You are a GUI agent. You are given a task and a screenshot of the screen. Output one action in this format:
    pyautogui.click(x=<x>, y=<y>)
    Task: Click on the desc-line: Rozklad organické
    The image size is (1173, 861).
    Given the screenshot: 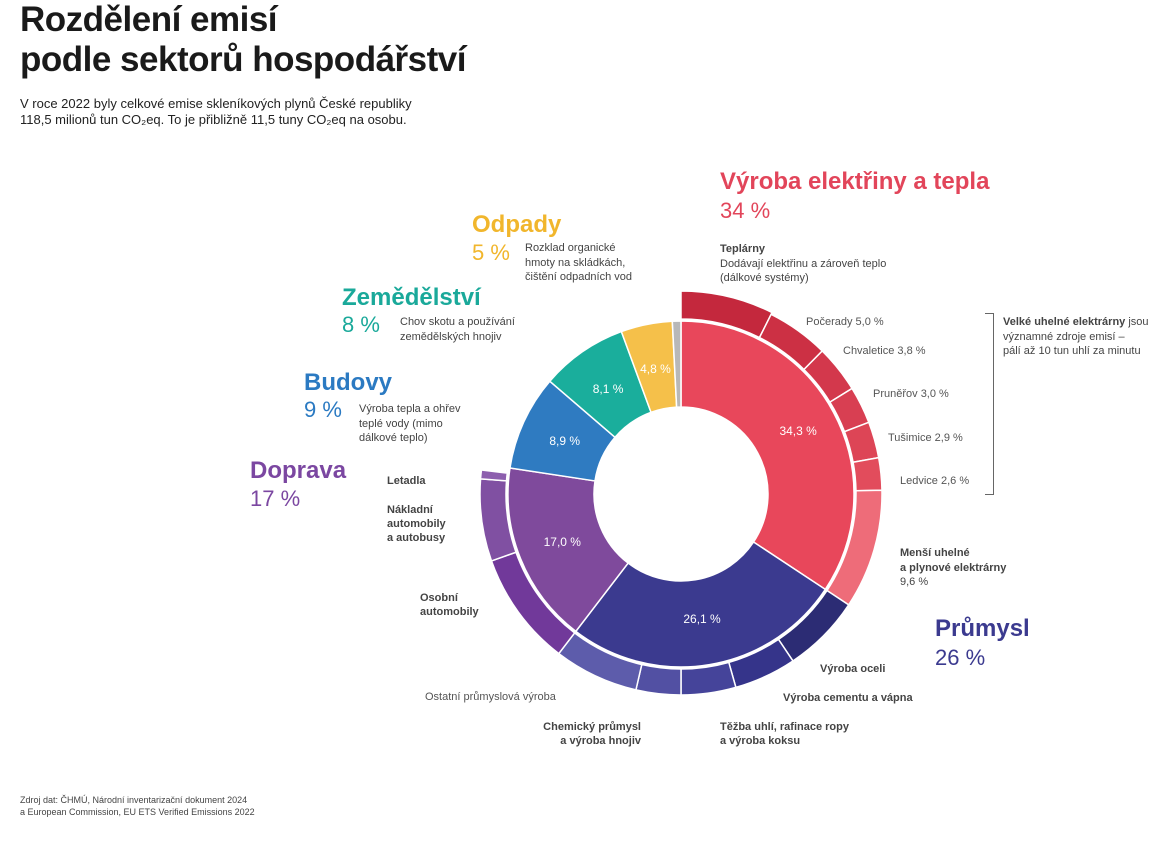 What is the action you would take?
    pyautogui.click(x=570, y=248)
    